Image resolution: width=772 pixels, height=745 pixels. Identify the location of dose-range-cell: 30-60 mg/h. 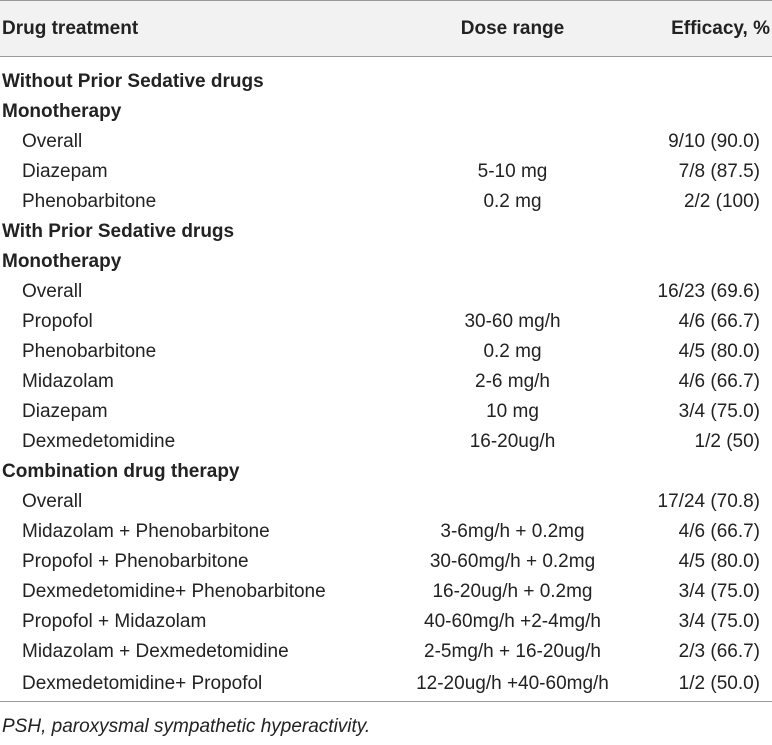
(512, 321).